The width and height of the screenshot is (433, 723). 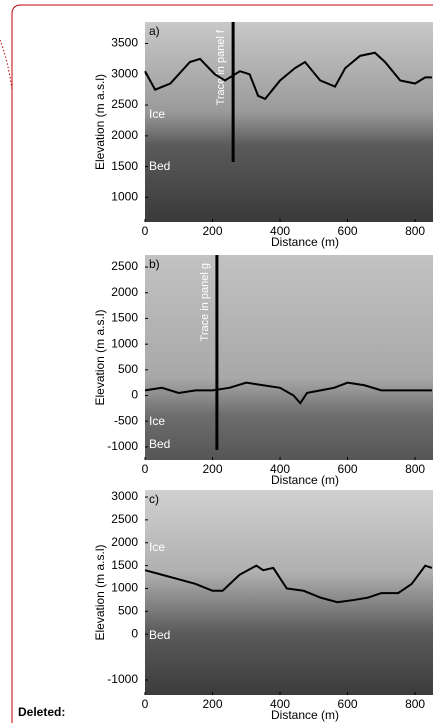 What do you see at coordinates (154, 31) in the screenshot?
I see `panel-label: a)` at bounding box center [154, 31].